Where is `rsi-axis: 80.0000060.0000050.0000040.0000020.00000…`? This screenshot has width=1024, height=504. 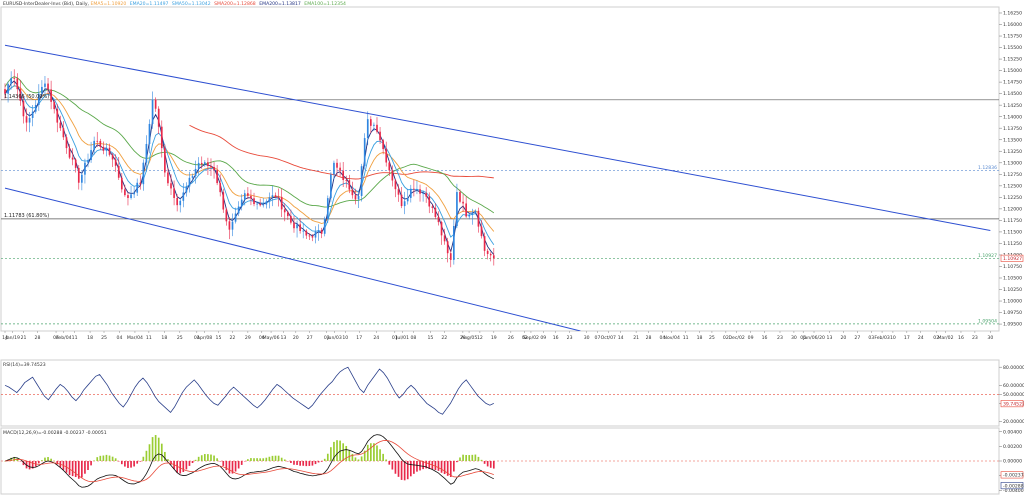 rsi-axis: 80.0000060.0000050.0000040.0000020.00000… is located at coordinates (1011, 395).